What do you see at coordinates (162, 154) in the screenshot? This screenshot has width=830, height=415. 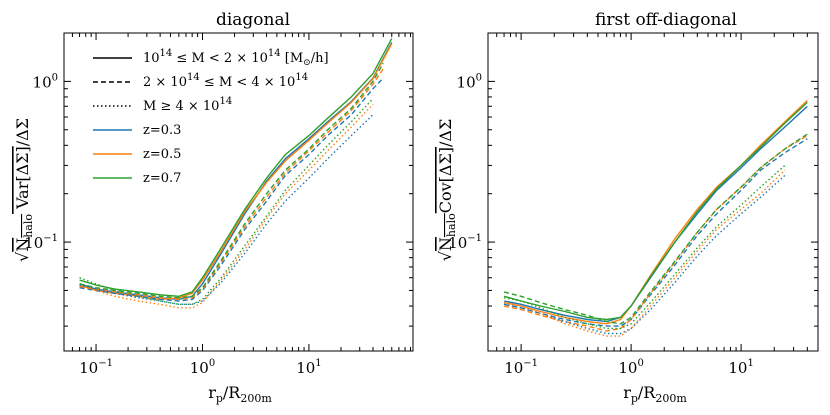 I see `svg-text: z=0.5` at bounding box center [162, 154].